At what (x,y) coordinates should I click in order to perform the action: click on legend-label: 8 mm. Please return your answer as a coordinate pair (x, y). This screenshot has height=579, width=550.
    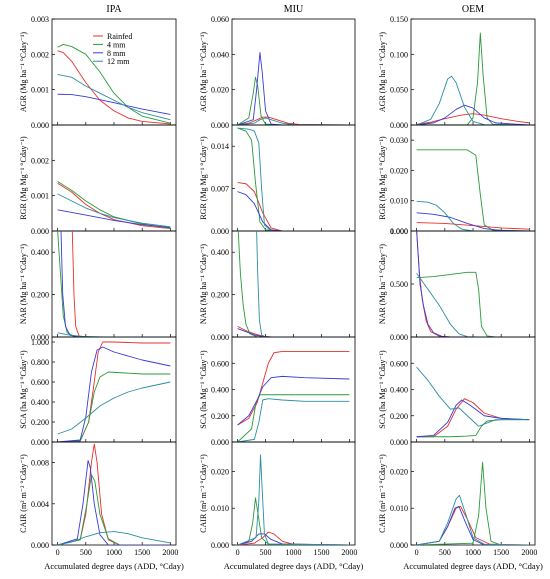
    Looking at the image, I should click on (116, 53).